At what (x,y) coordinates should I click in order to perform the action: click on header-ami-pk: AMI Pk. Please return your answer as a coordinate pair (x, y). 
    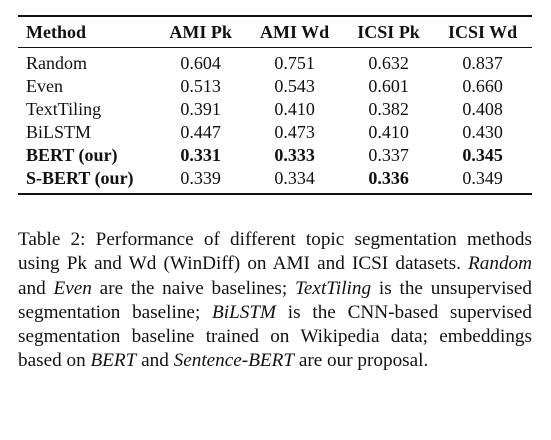
    Looking at the image, I should click on (200, 32).